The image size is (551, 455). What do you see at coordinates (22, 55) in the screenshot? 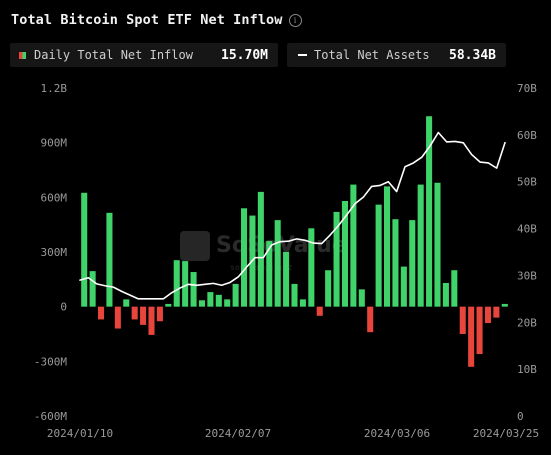
I see `inflow-swatch-icon` at bounding box center [22, 55].